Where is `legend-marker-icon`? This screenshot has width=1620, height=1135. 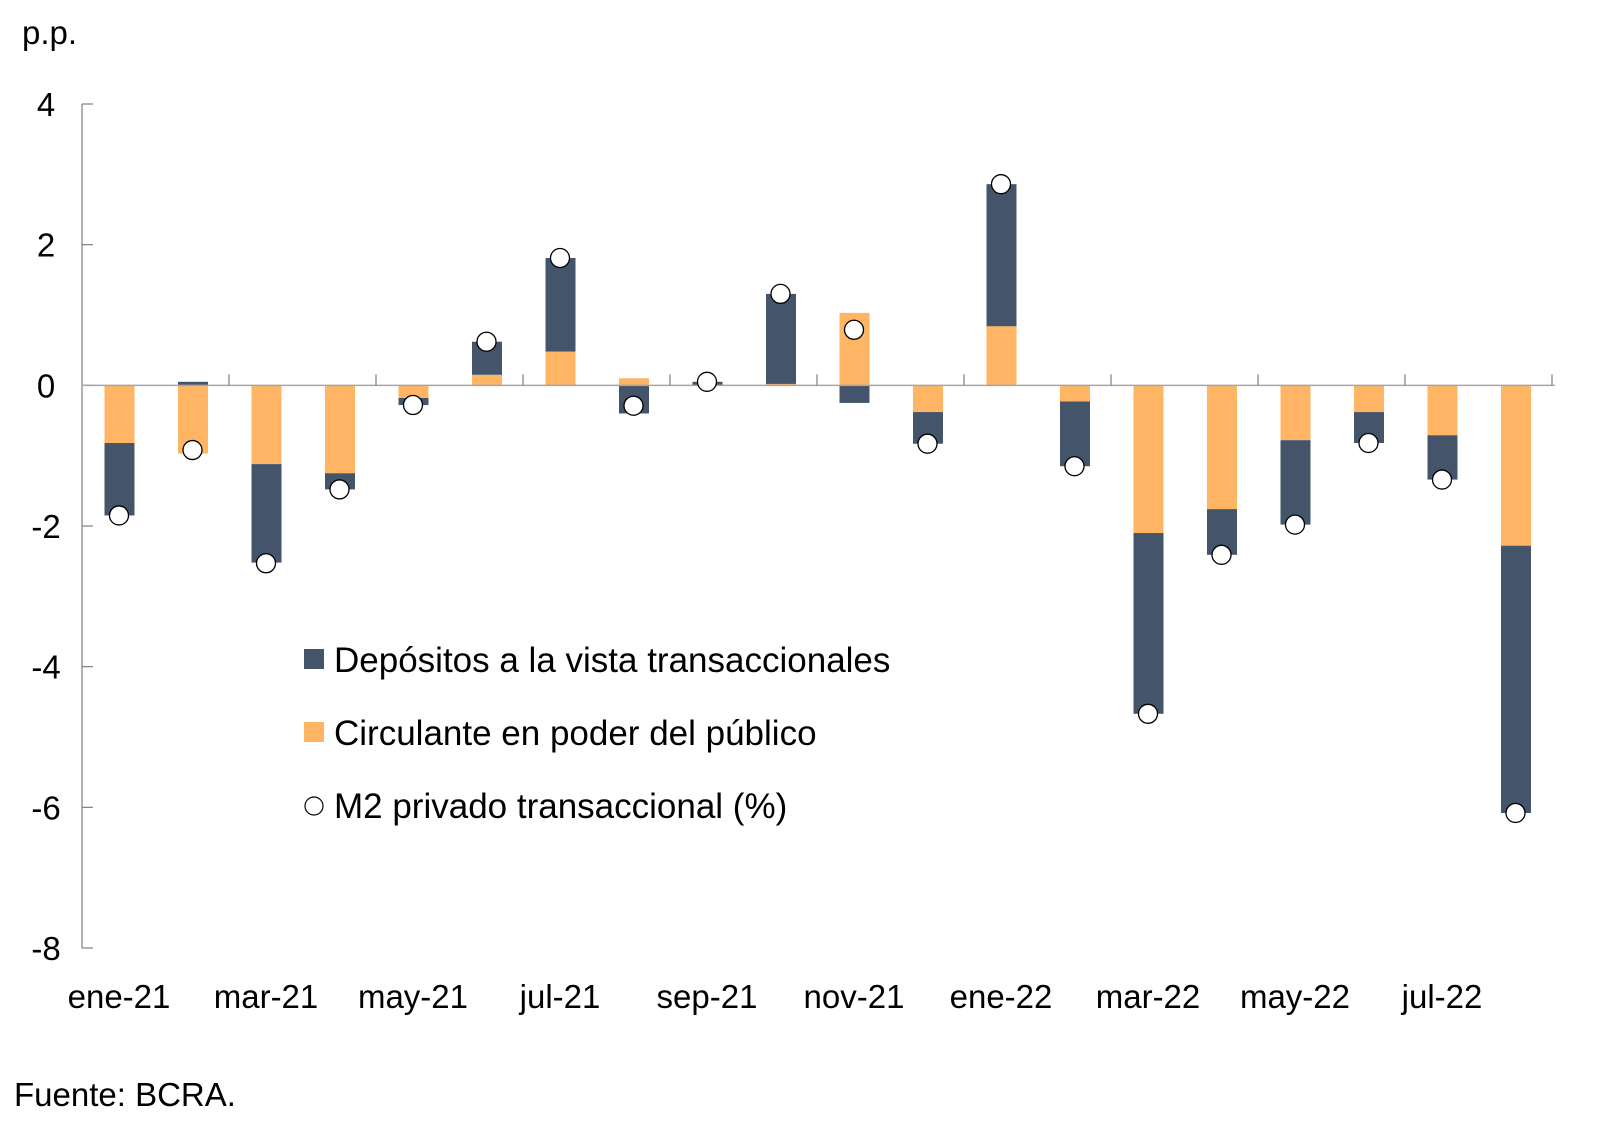 legend-marker-icon is located at coordinates (314, 806).